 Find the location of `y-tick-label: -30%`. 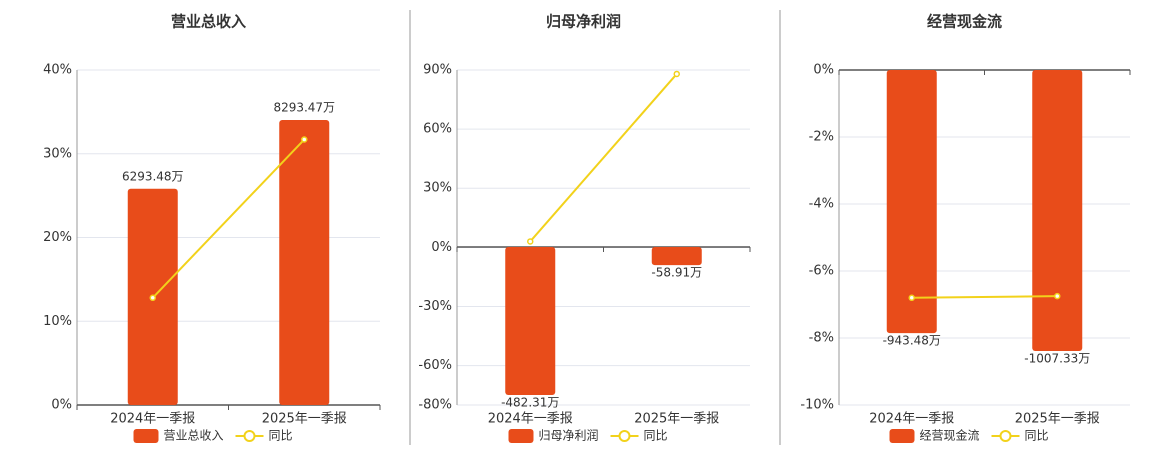

y-tick-label: -30% is located at coordinates (435, 306).